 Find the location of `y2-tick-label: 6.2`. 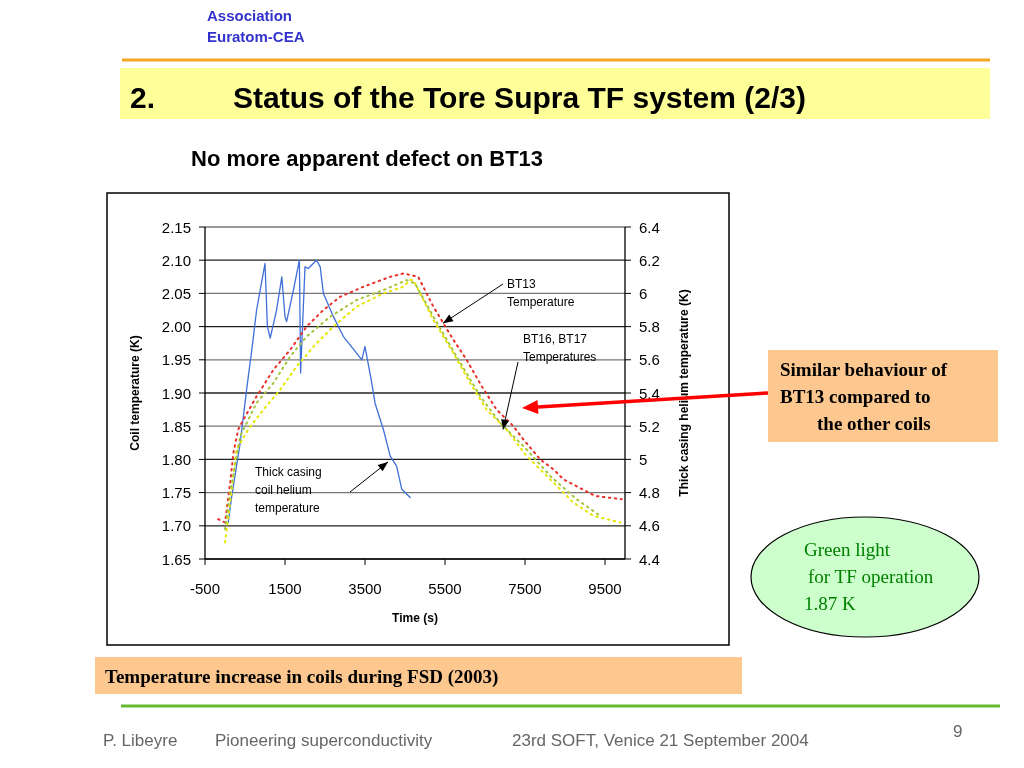

y2-tick-label: 6.2 is located at coordinates (649, 260).